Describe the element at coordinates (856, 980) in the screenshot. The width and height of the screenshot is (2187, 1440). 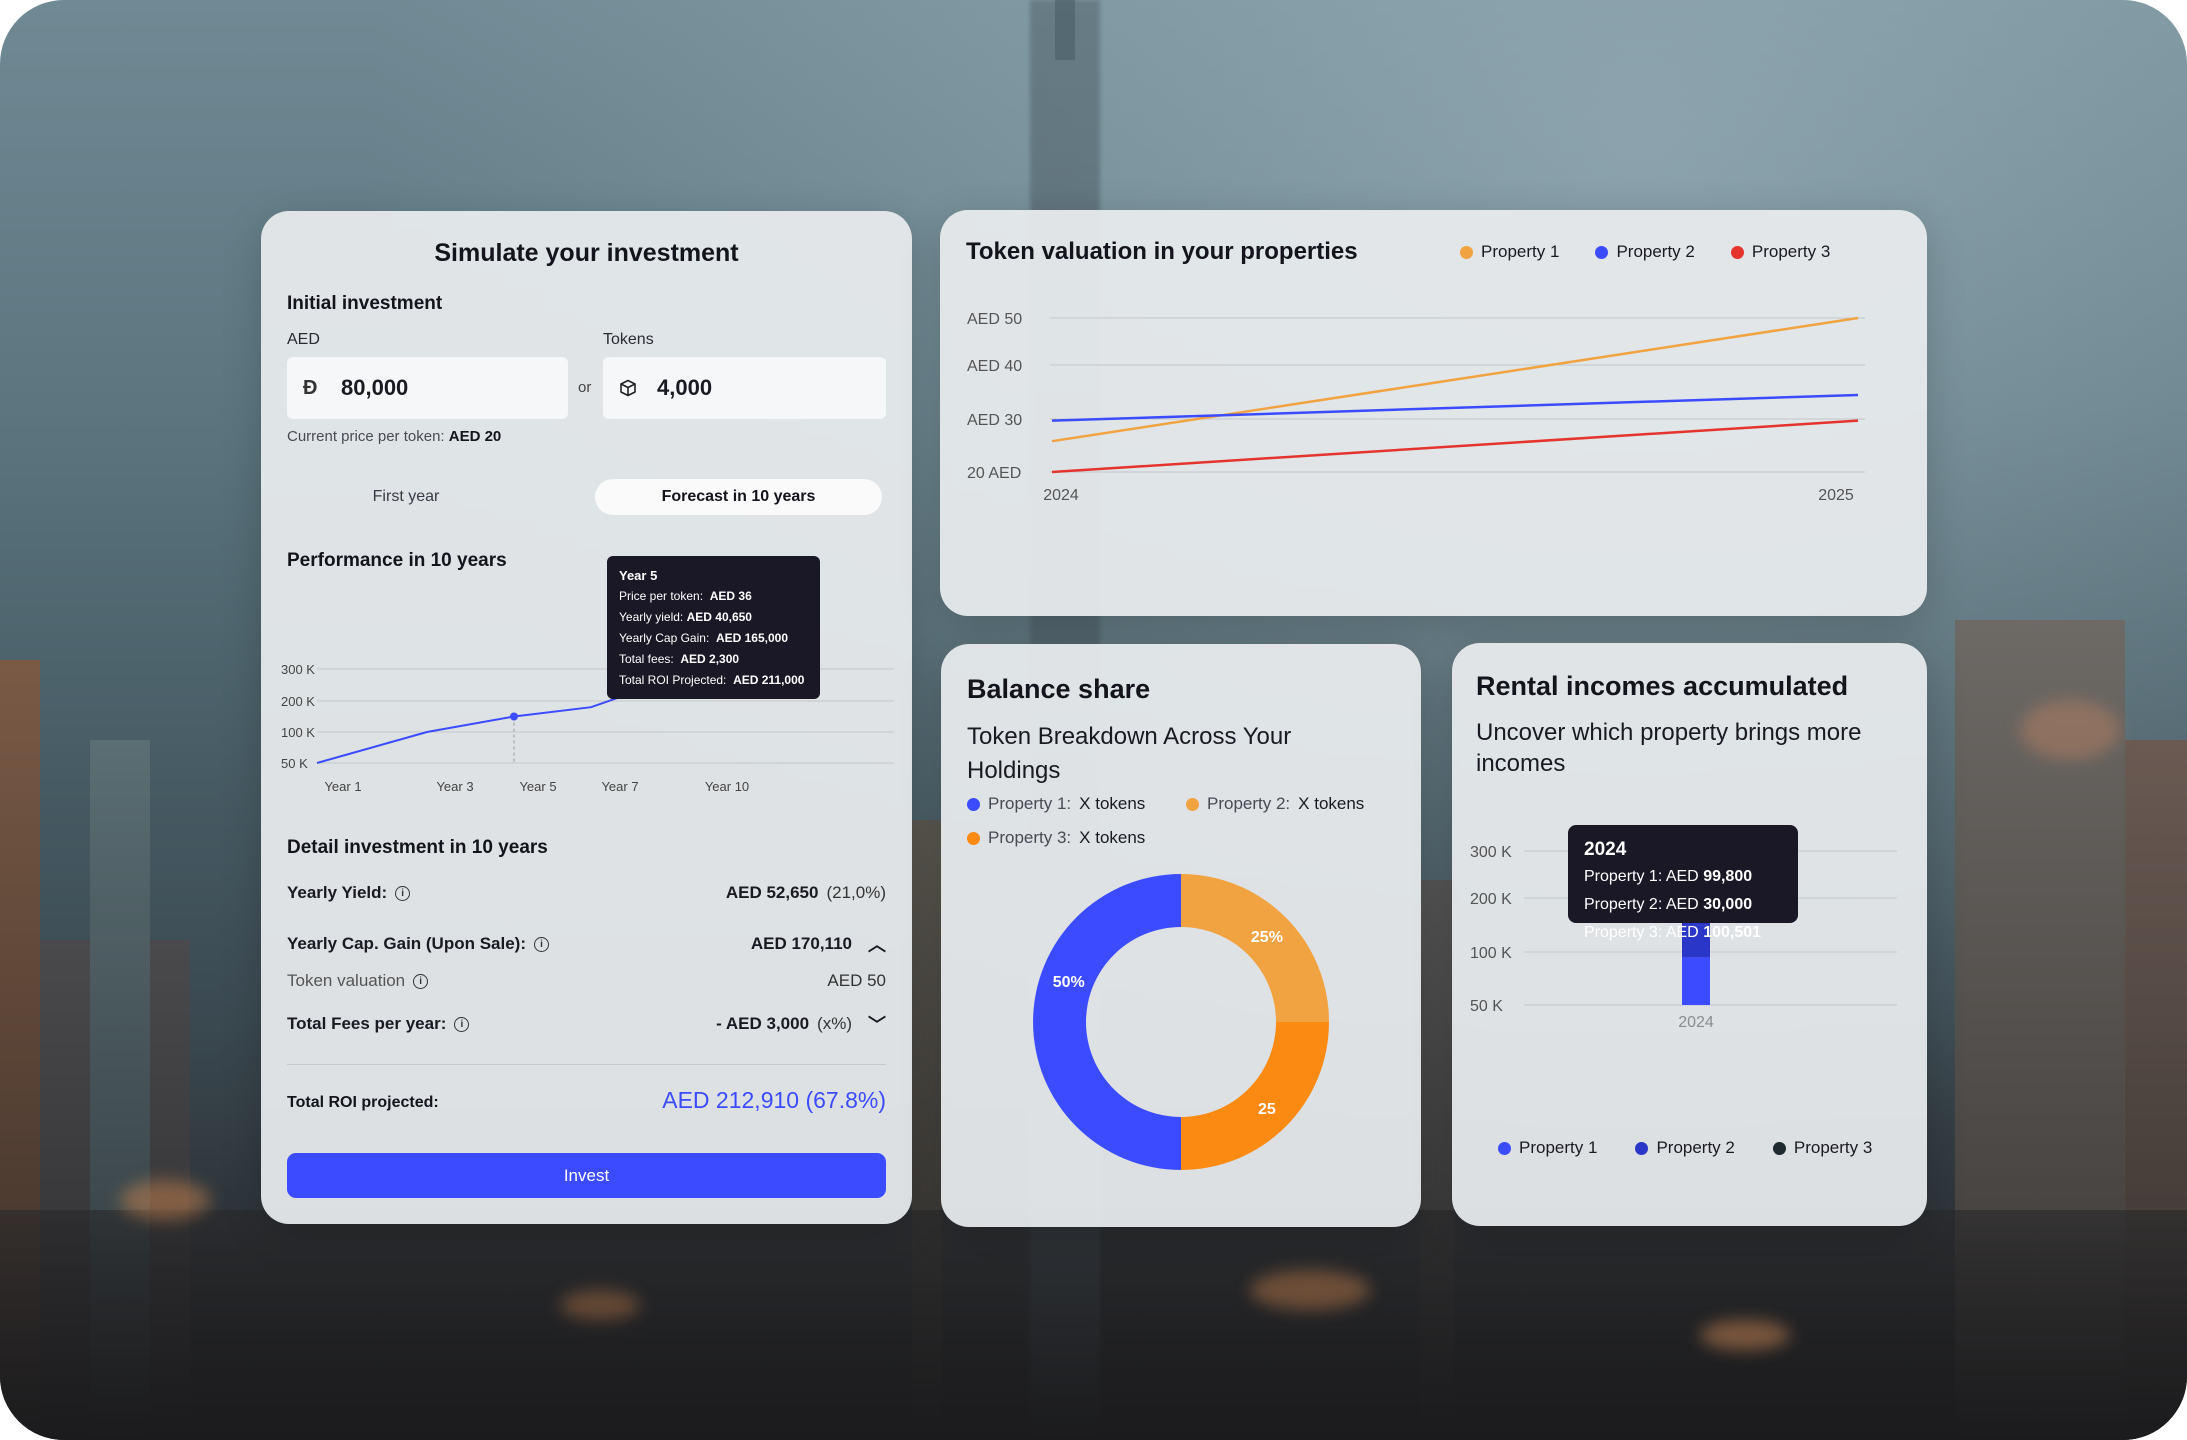
I see `valuation-value: AED 50` at that location.